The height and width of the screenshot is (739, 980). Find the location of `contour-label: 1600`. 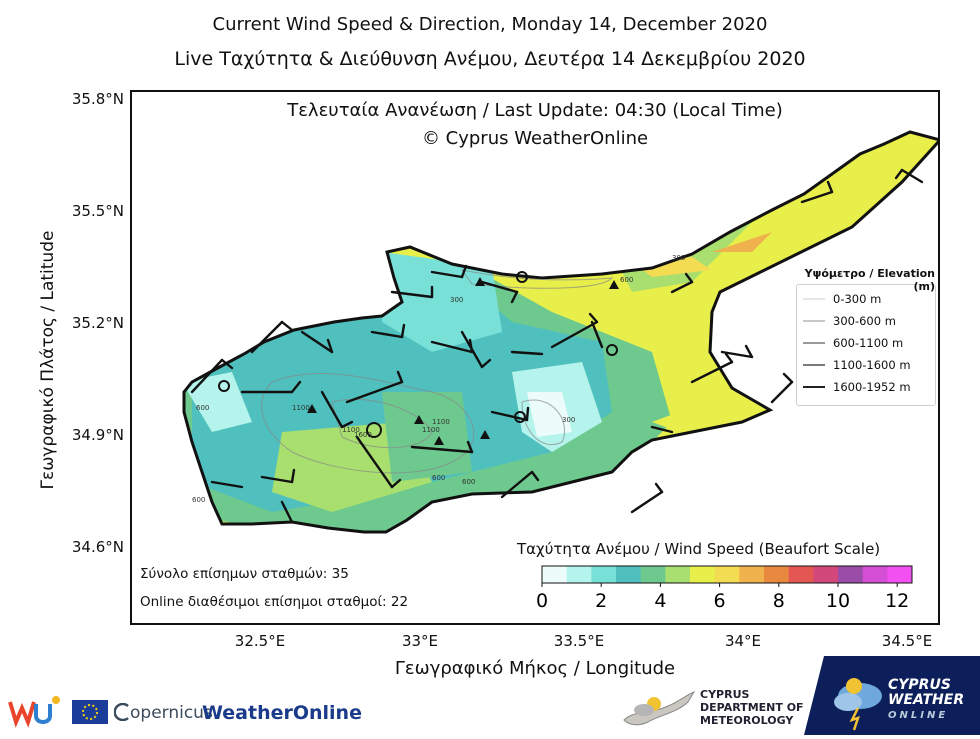

contour-label: 1600 is located at coordinates (363, 435).